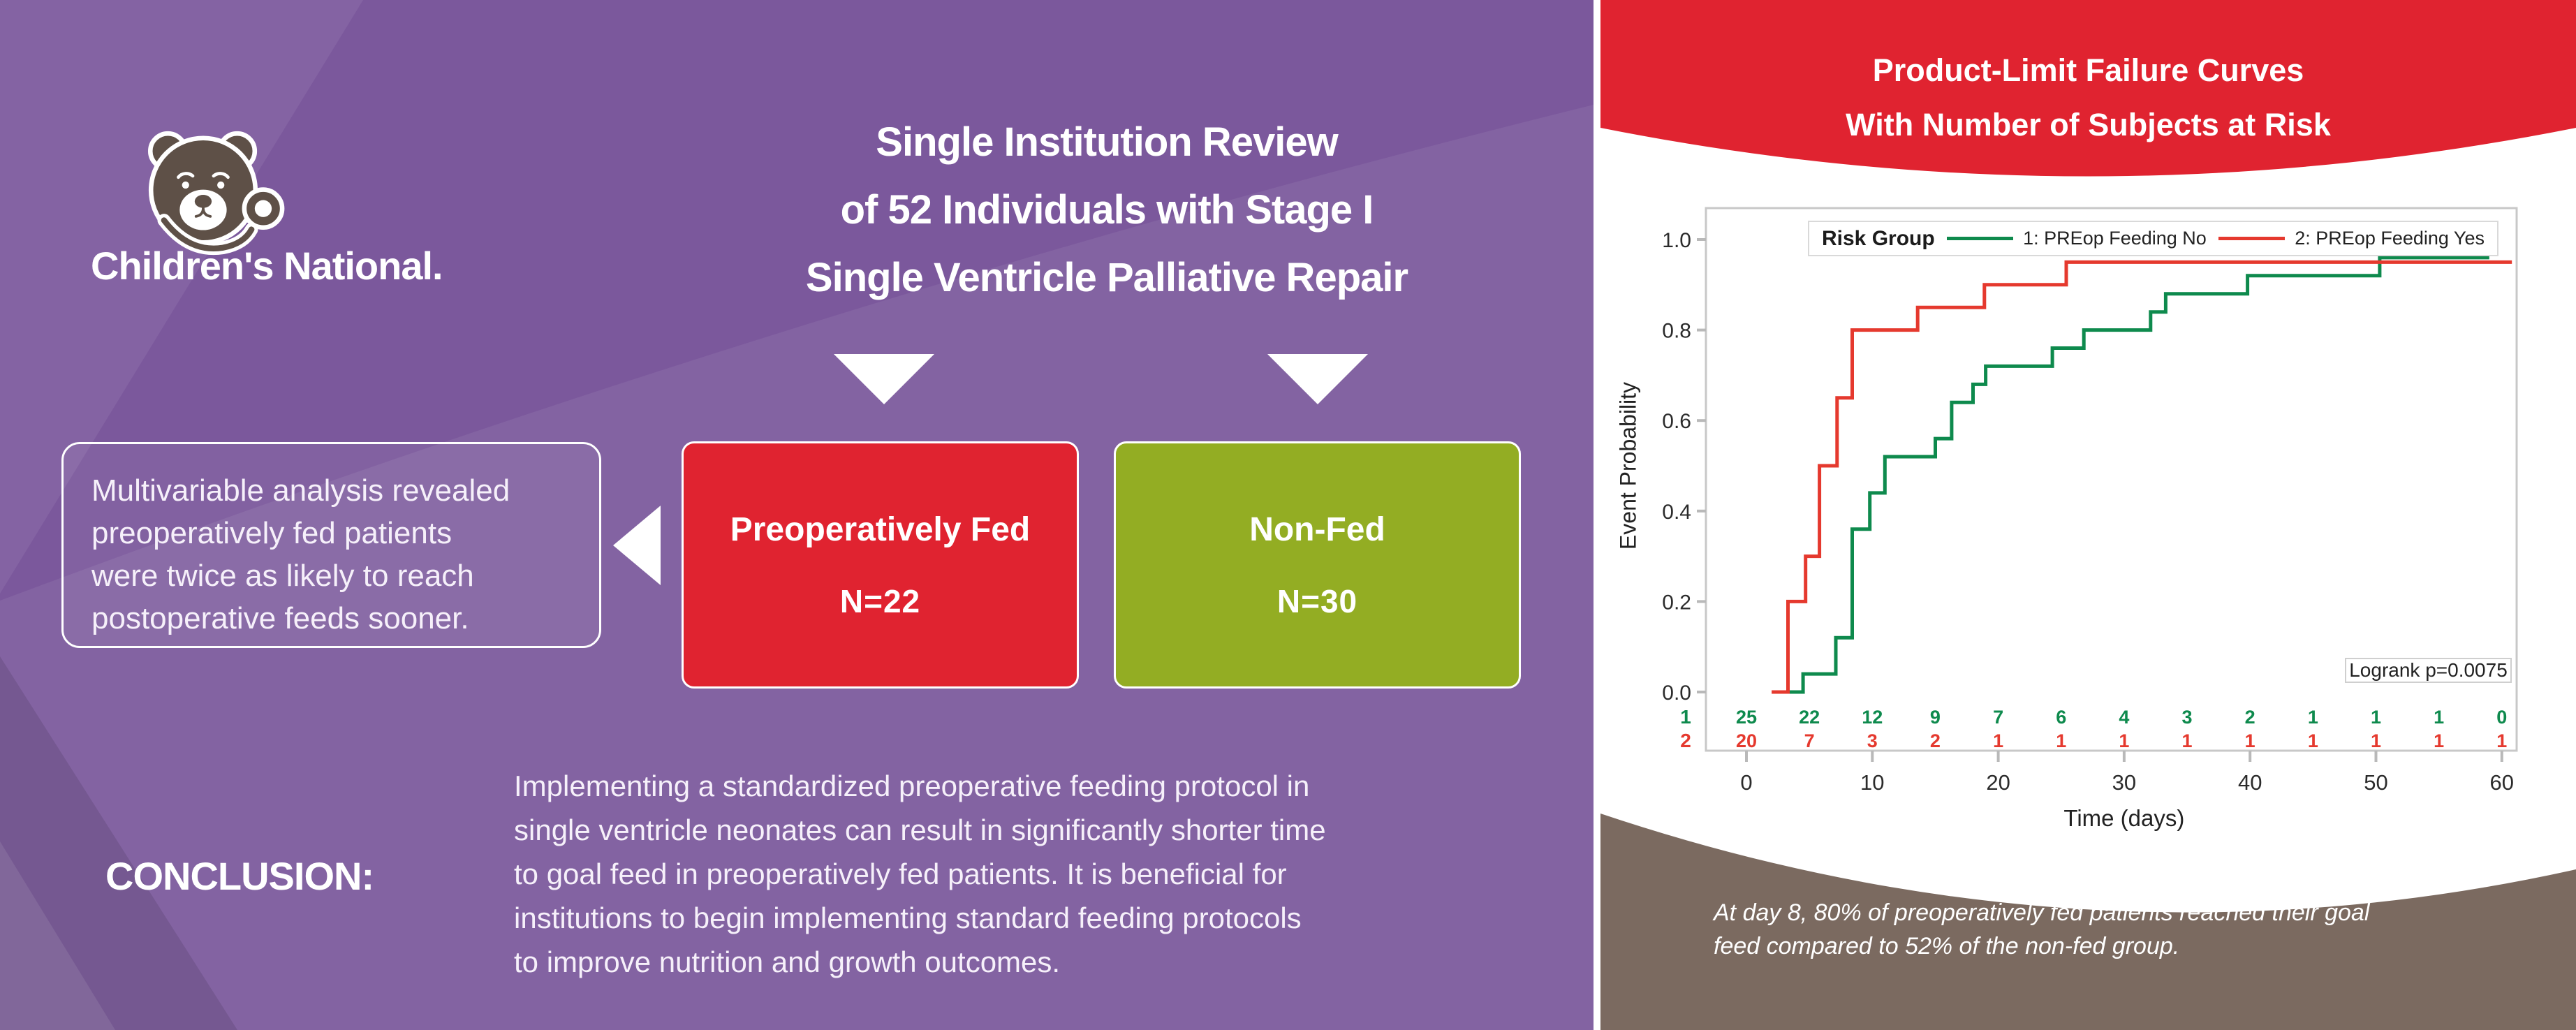 This screenshot has width=2576, height=1030. I want to click on group-label: Preoperatively Fed, so click(880, 529).